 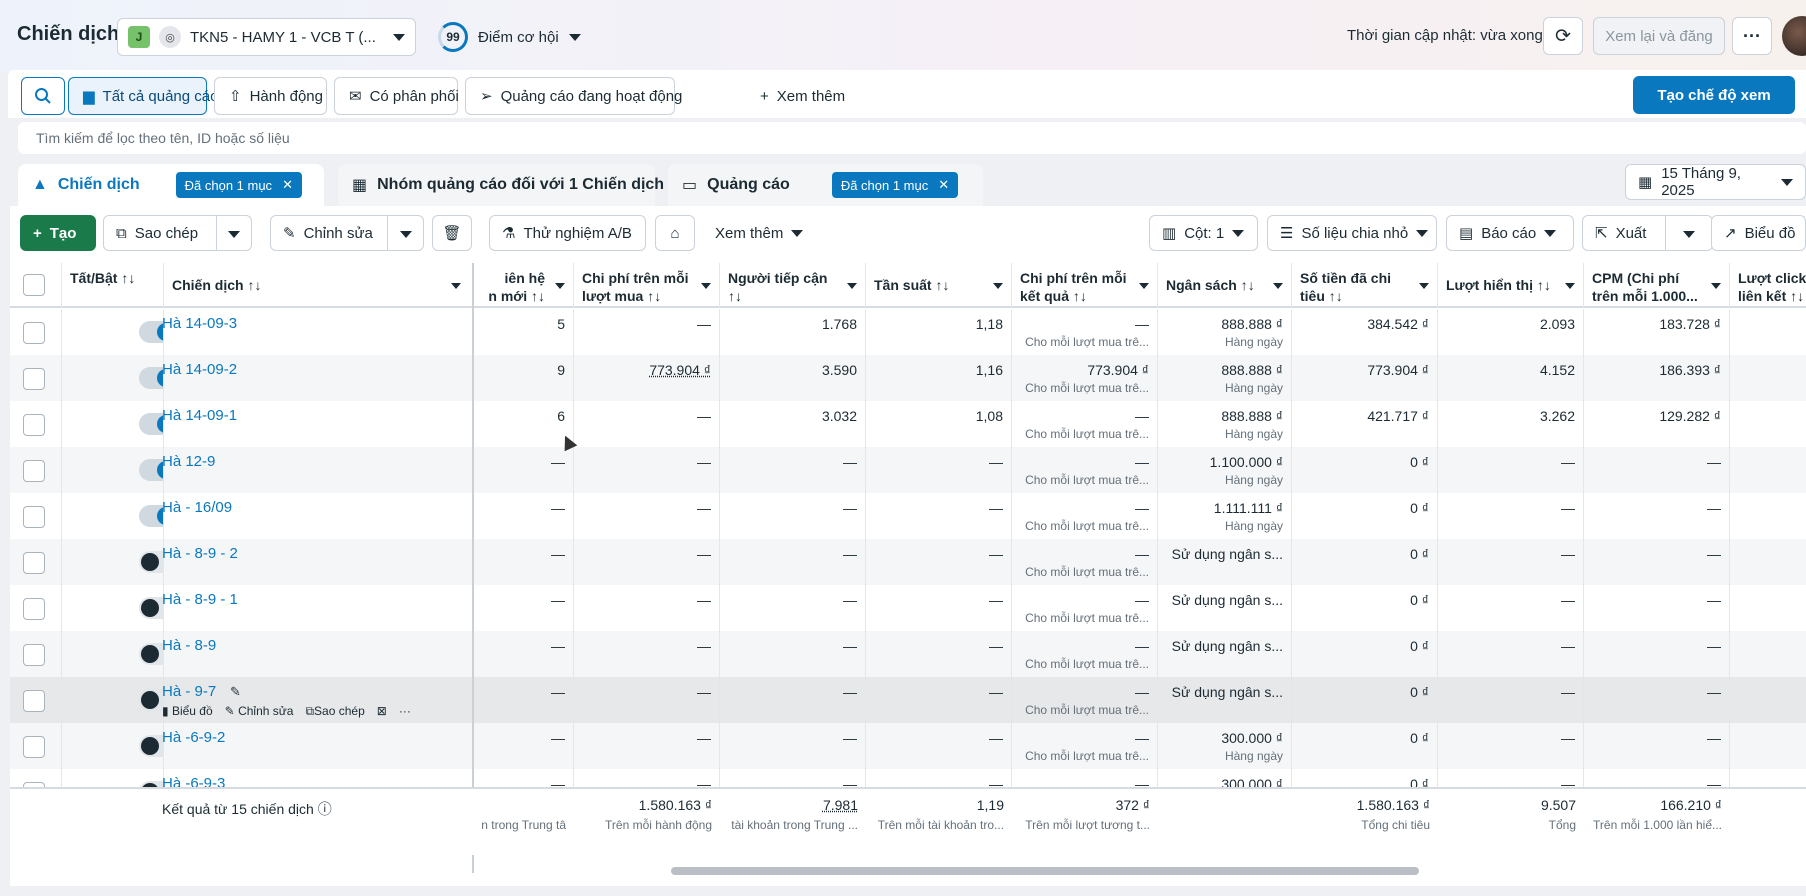 What do you see at coordinates (259, 711) in the screenshot?
I see `row-edit-action: ✎ Chỉnh sửa` at bounding box center [259, 711].